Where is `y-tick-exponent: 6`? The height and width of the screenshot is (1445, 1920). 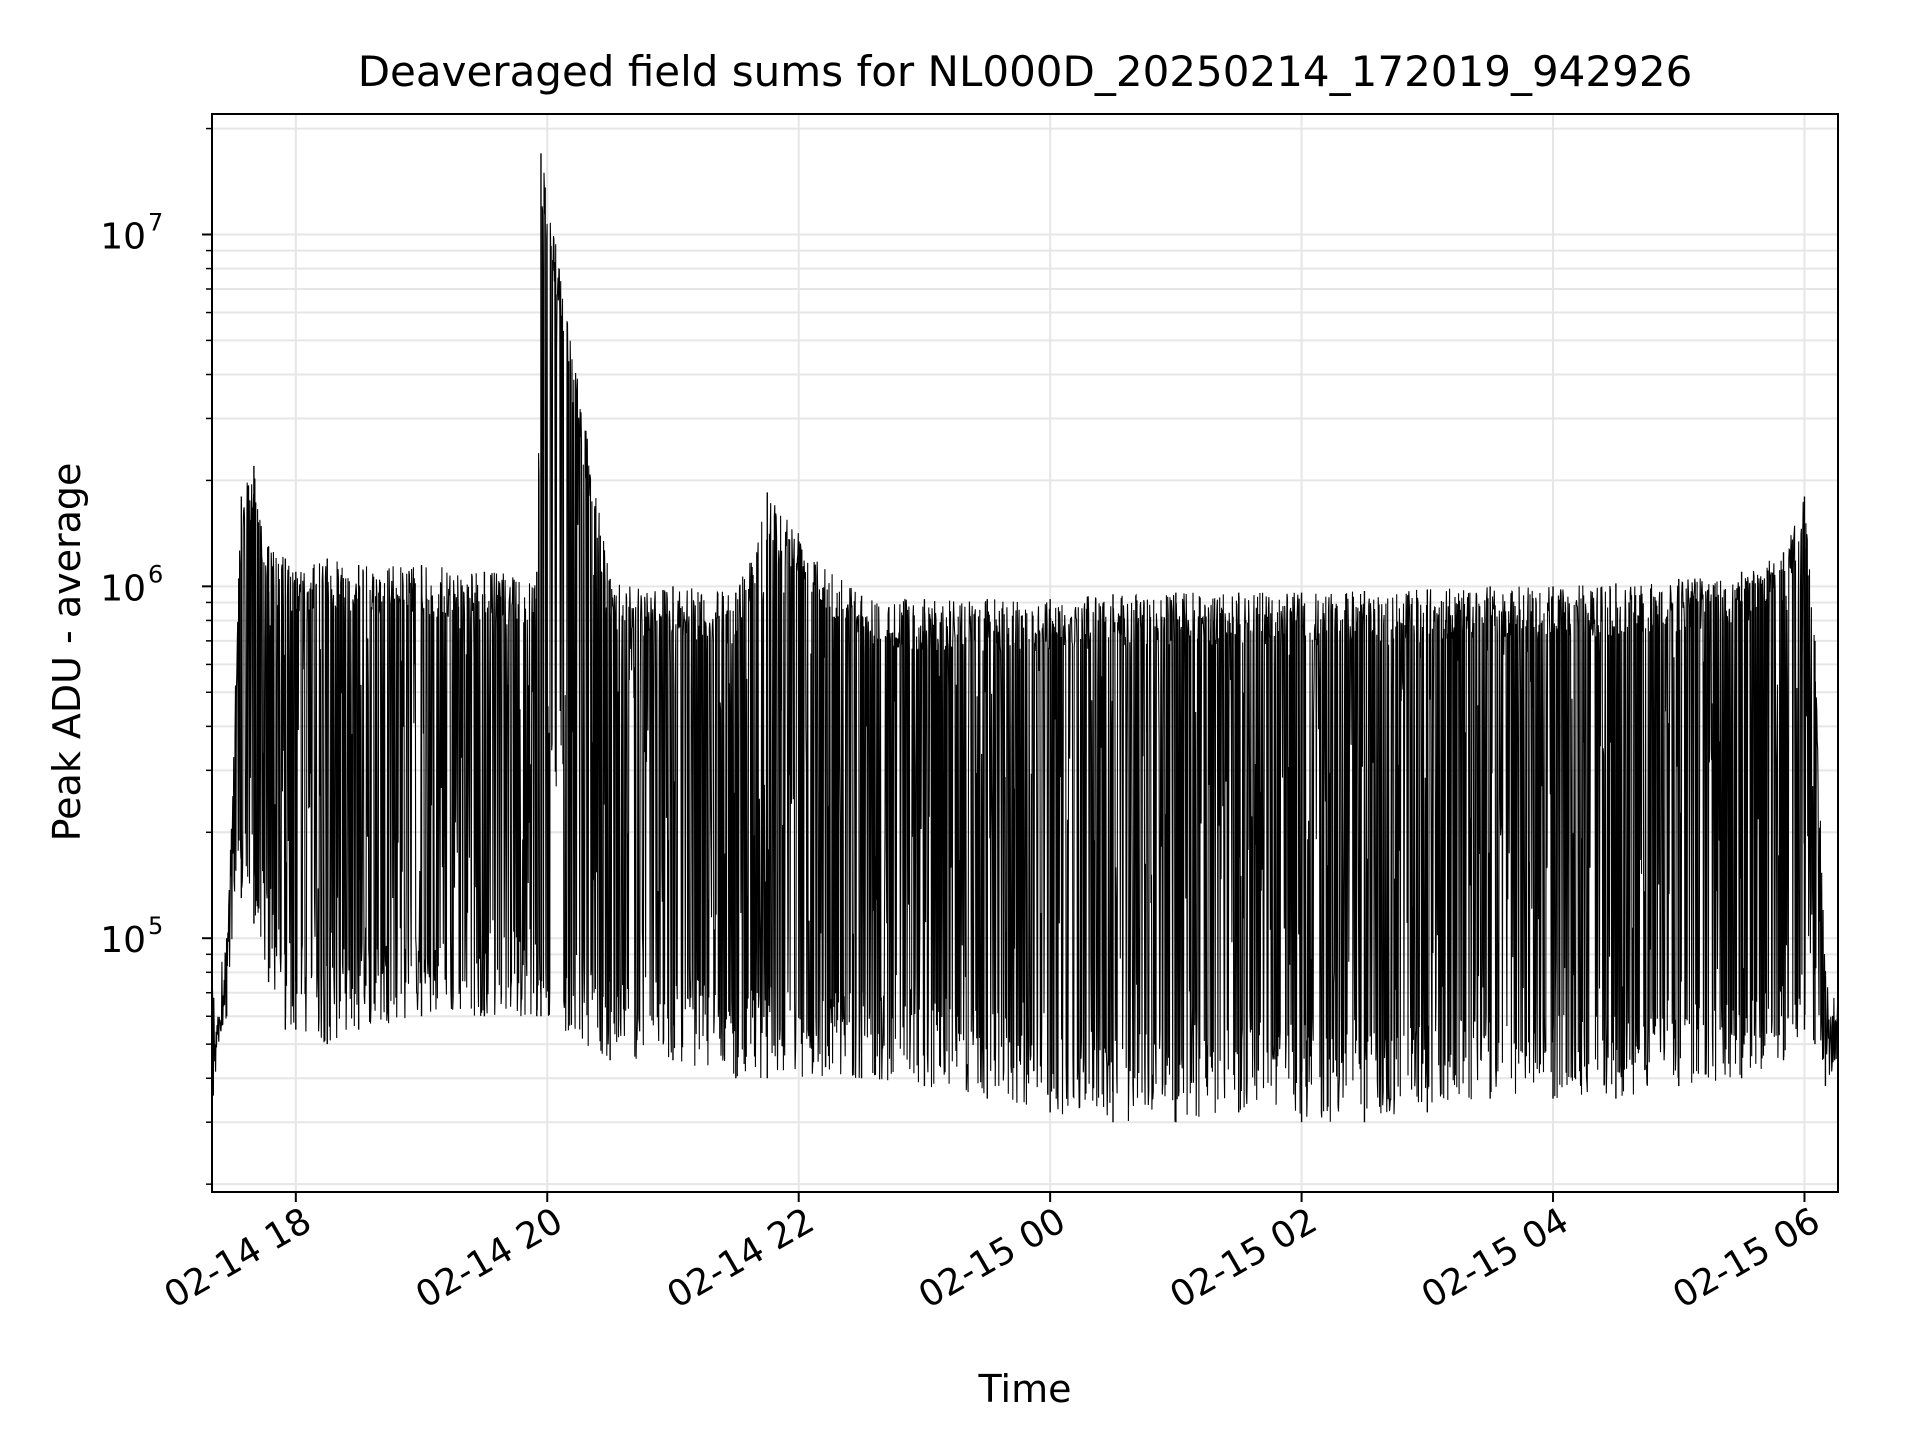 y-tick-exponent: 6 is located at coordinates (155, 574).